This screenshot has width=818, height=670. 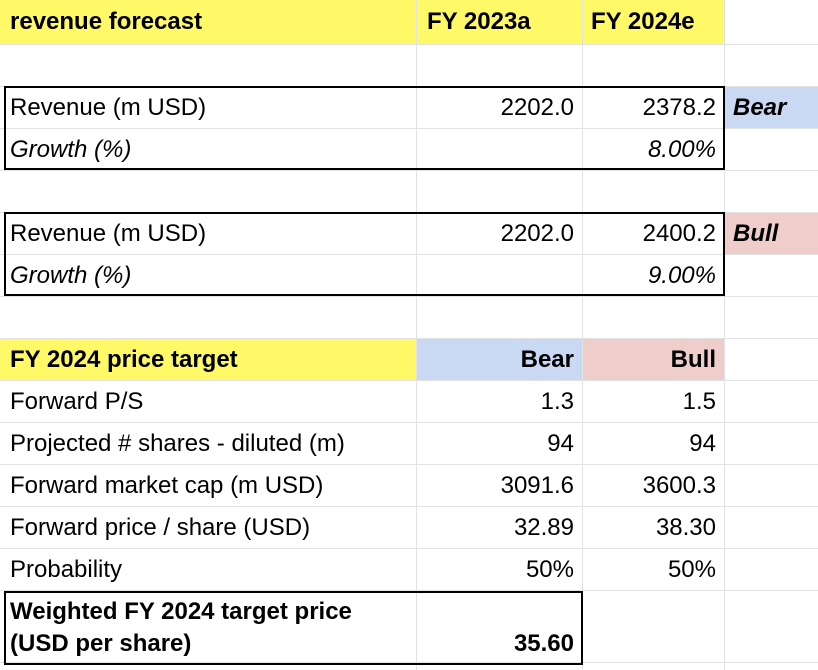 I want to click on bull-revenue-2023: 2202.0, so click(x=537, y=233).